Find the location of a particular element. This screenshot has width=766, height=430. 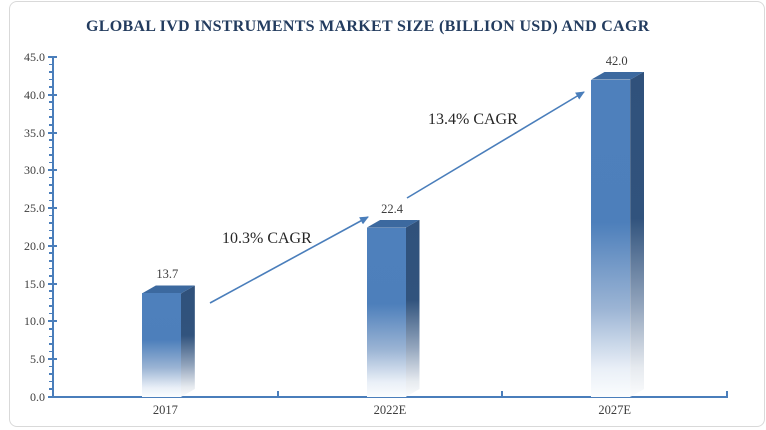

bar-value-label: 22.4 is located at coordinates (392, 208).